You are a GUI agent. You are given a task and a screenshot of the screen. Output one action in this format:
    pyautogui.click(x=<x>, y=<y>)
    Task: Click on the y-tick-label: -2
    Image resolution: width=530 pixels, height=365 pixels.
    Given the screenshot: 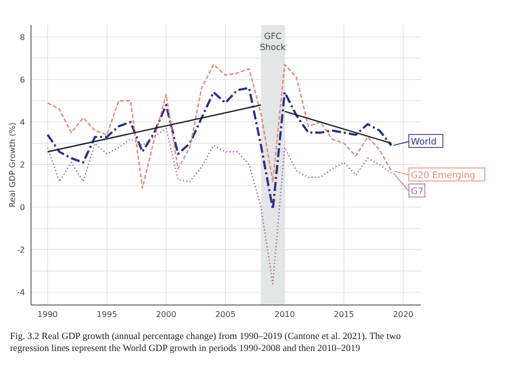 What is the action you would take?
    pyautogui.click(x=21, y=250)
    